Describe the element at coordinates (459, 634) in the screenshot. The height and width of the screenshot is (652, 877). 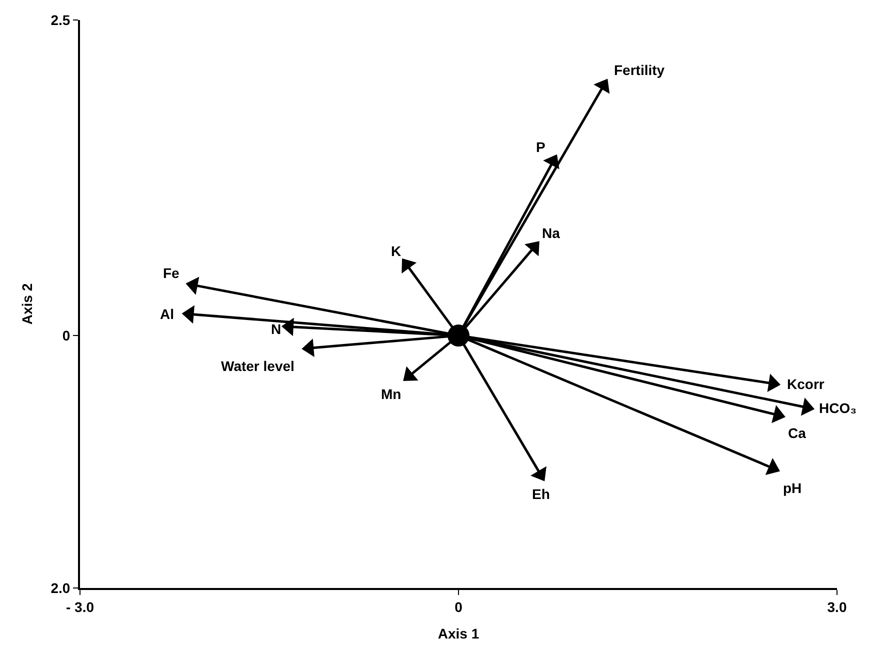
I see `x-axis-title: Axis 1` at that location.